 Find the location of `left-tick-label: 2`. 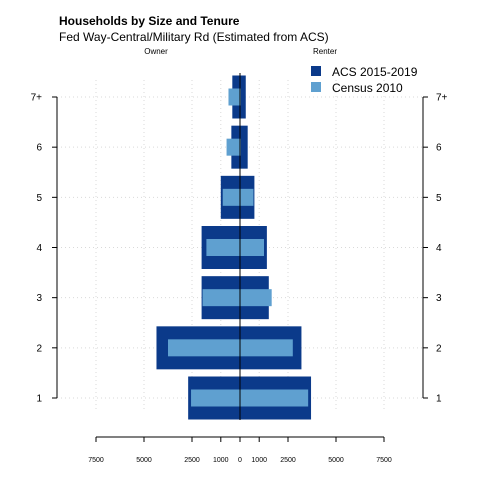

left-tick-label: 2 is located at coordinates (39, 348).